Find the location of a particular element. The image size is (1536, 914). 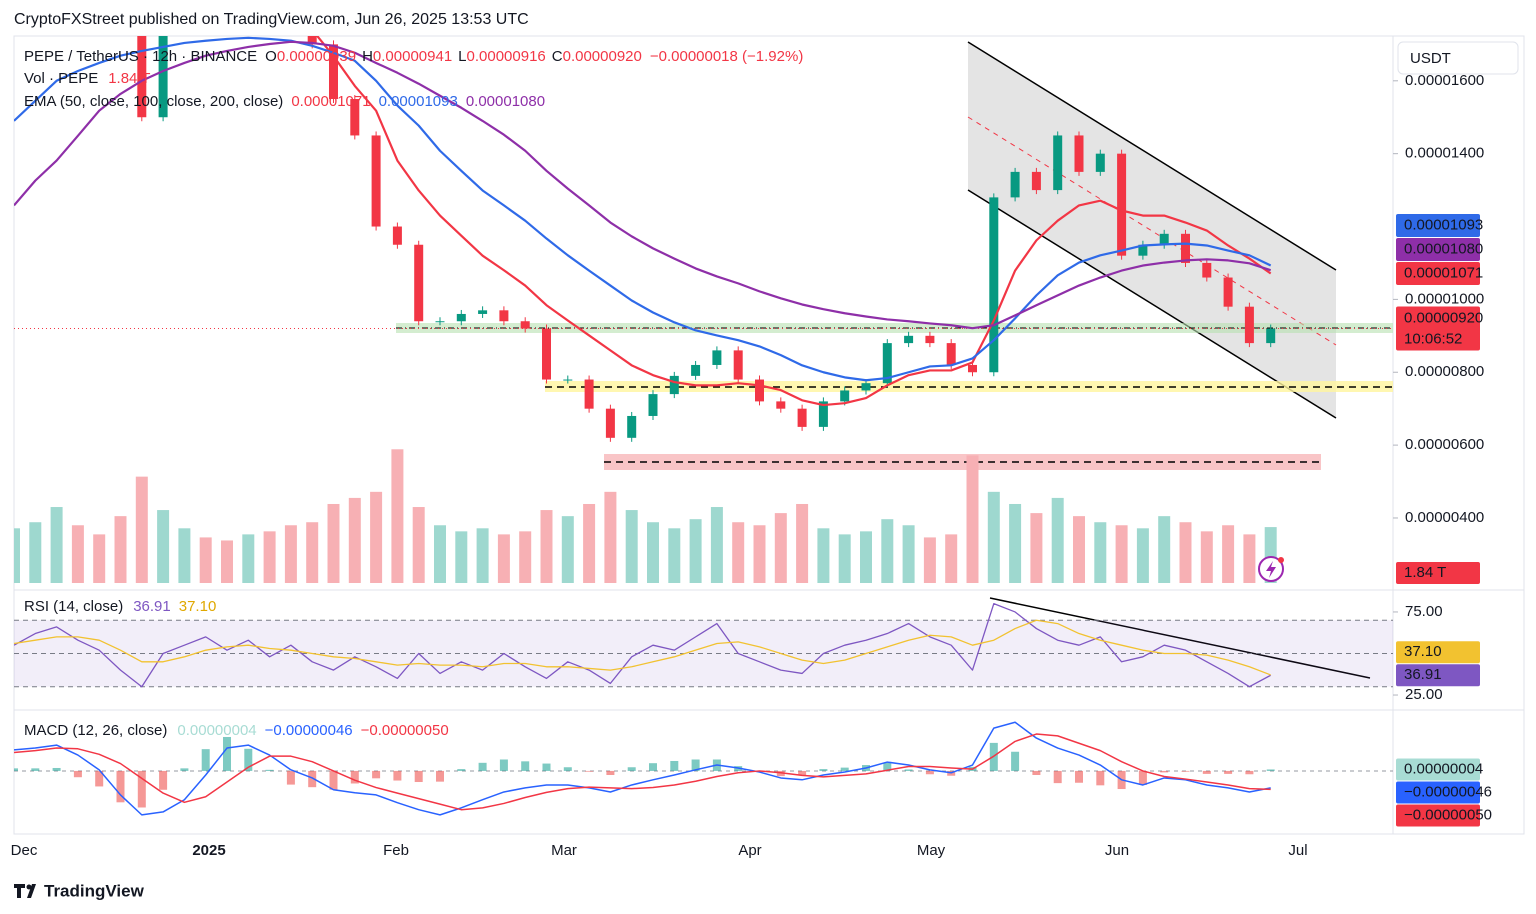

ema-value: 0.00001093 is located at coordinates (418, 101).